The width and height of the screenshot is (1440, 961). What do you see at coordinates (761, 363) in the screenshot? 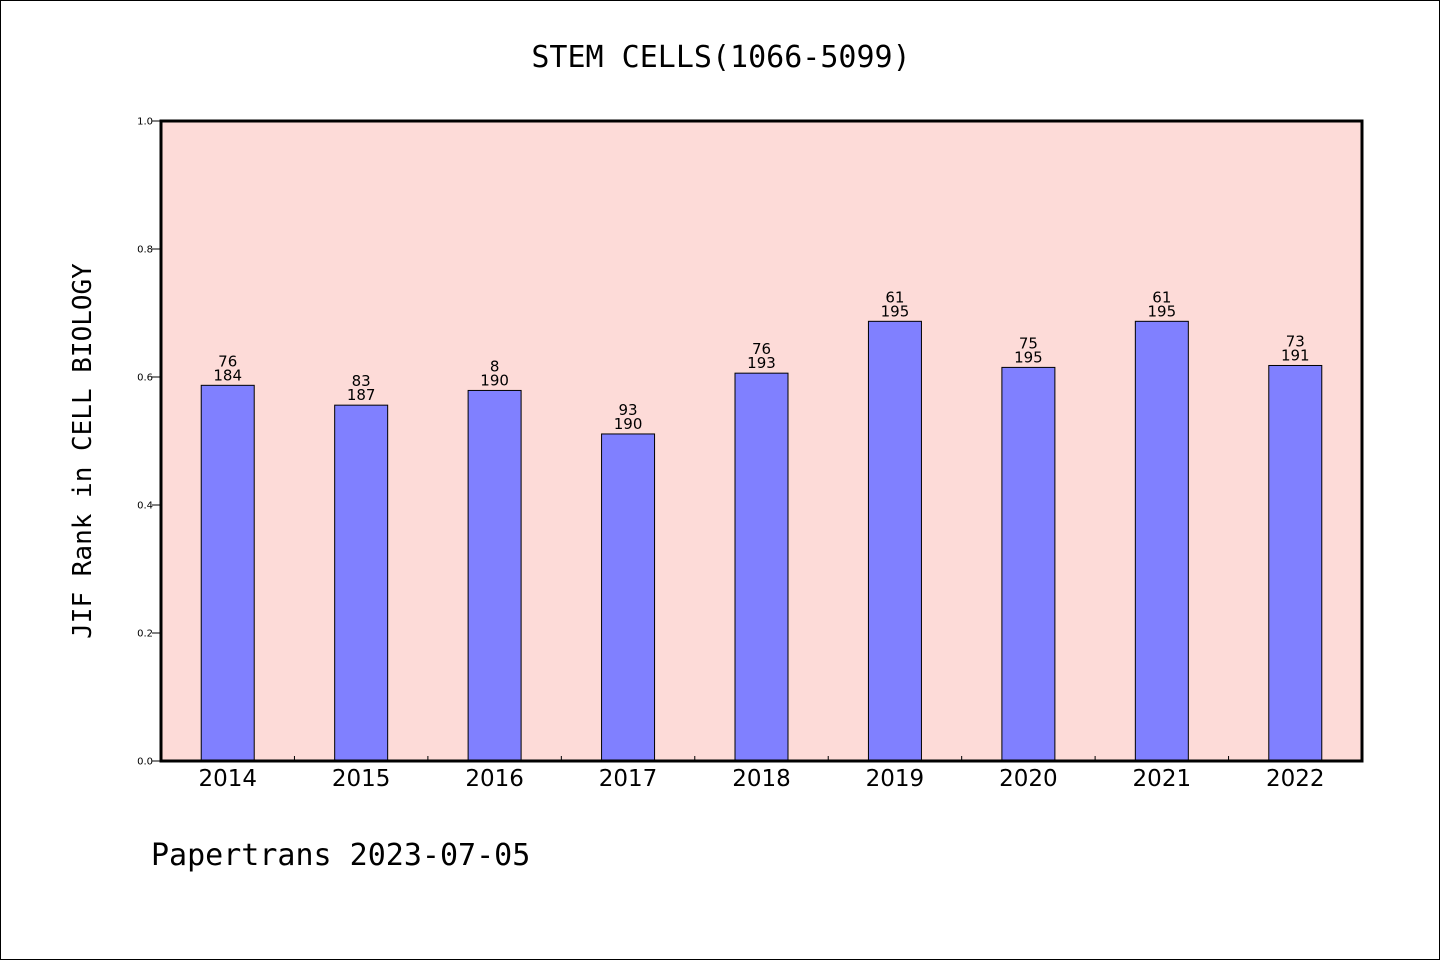
I see `bar-total-label: 193` at bounding box center [761, 363].